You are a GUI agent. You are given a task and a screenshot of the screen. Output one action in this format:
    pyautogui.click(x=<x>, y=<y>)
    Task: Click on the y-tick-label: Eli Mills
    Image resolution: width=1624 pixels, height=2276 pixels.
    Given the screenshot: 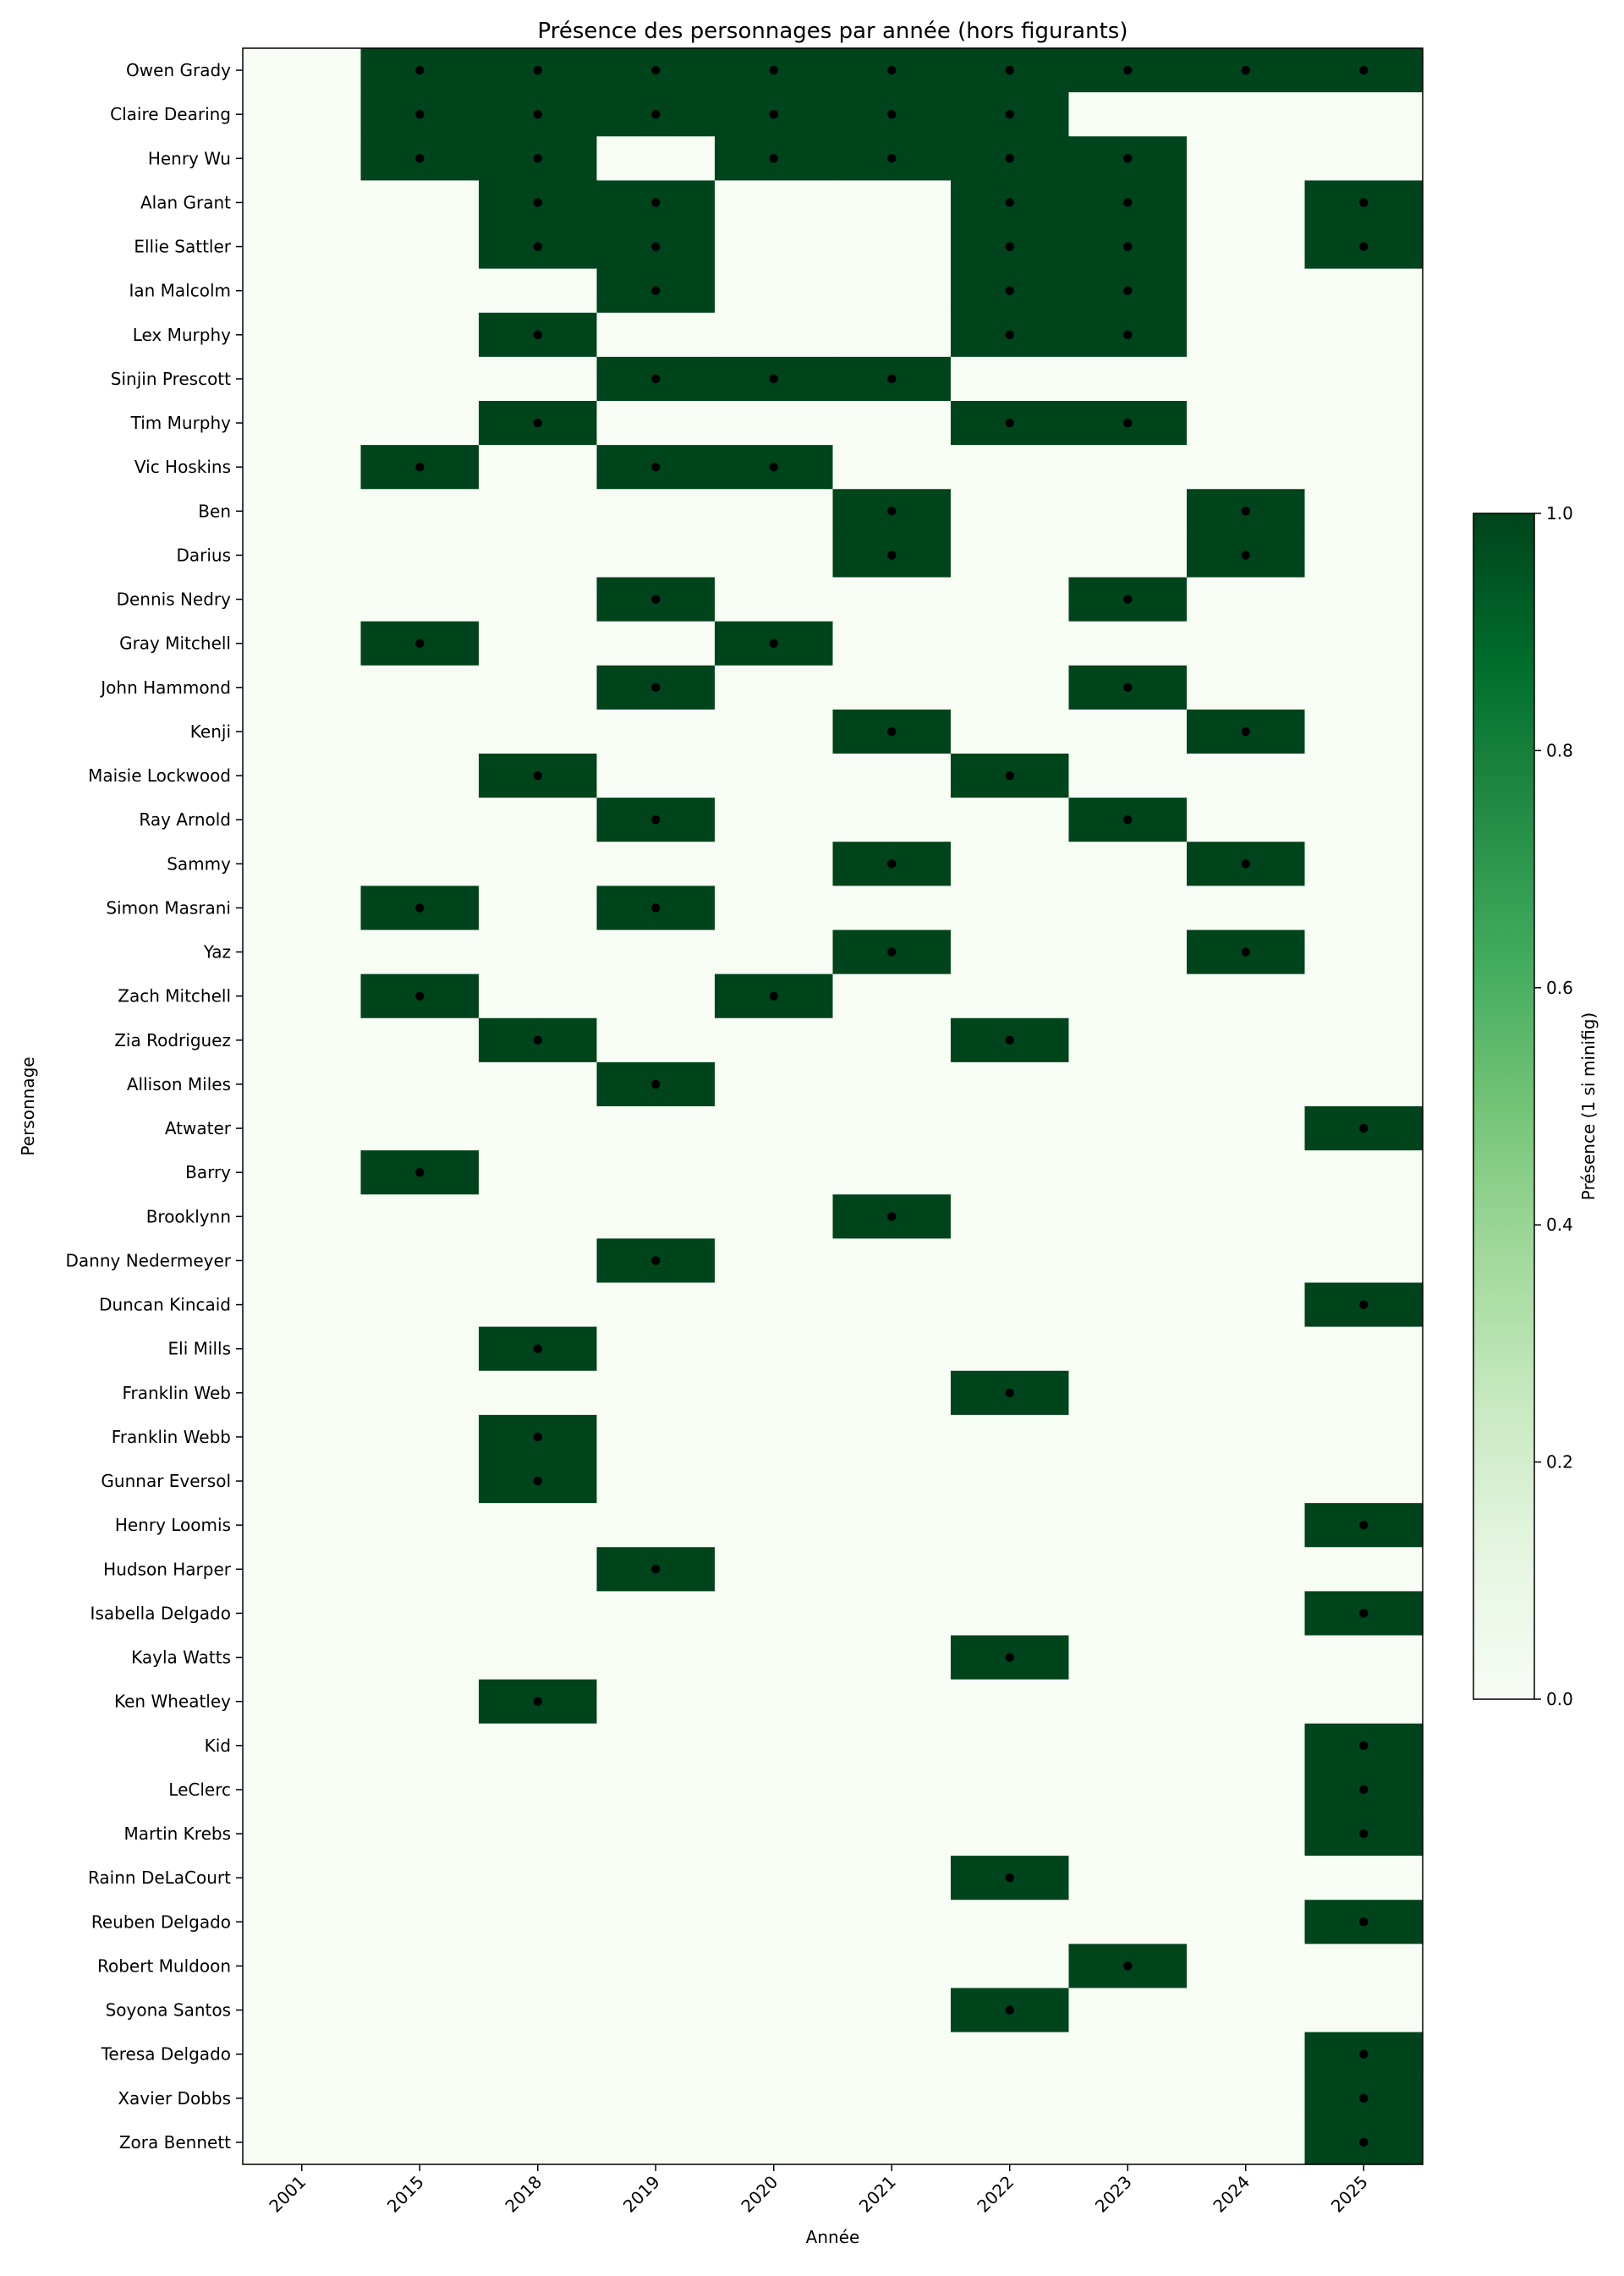 What is the action you would take?
    pyautogui.click(x=200, y=1349)
    